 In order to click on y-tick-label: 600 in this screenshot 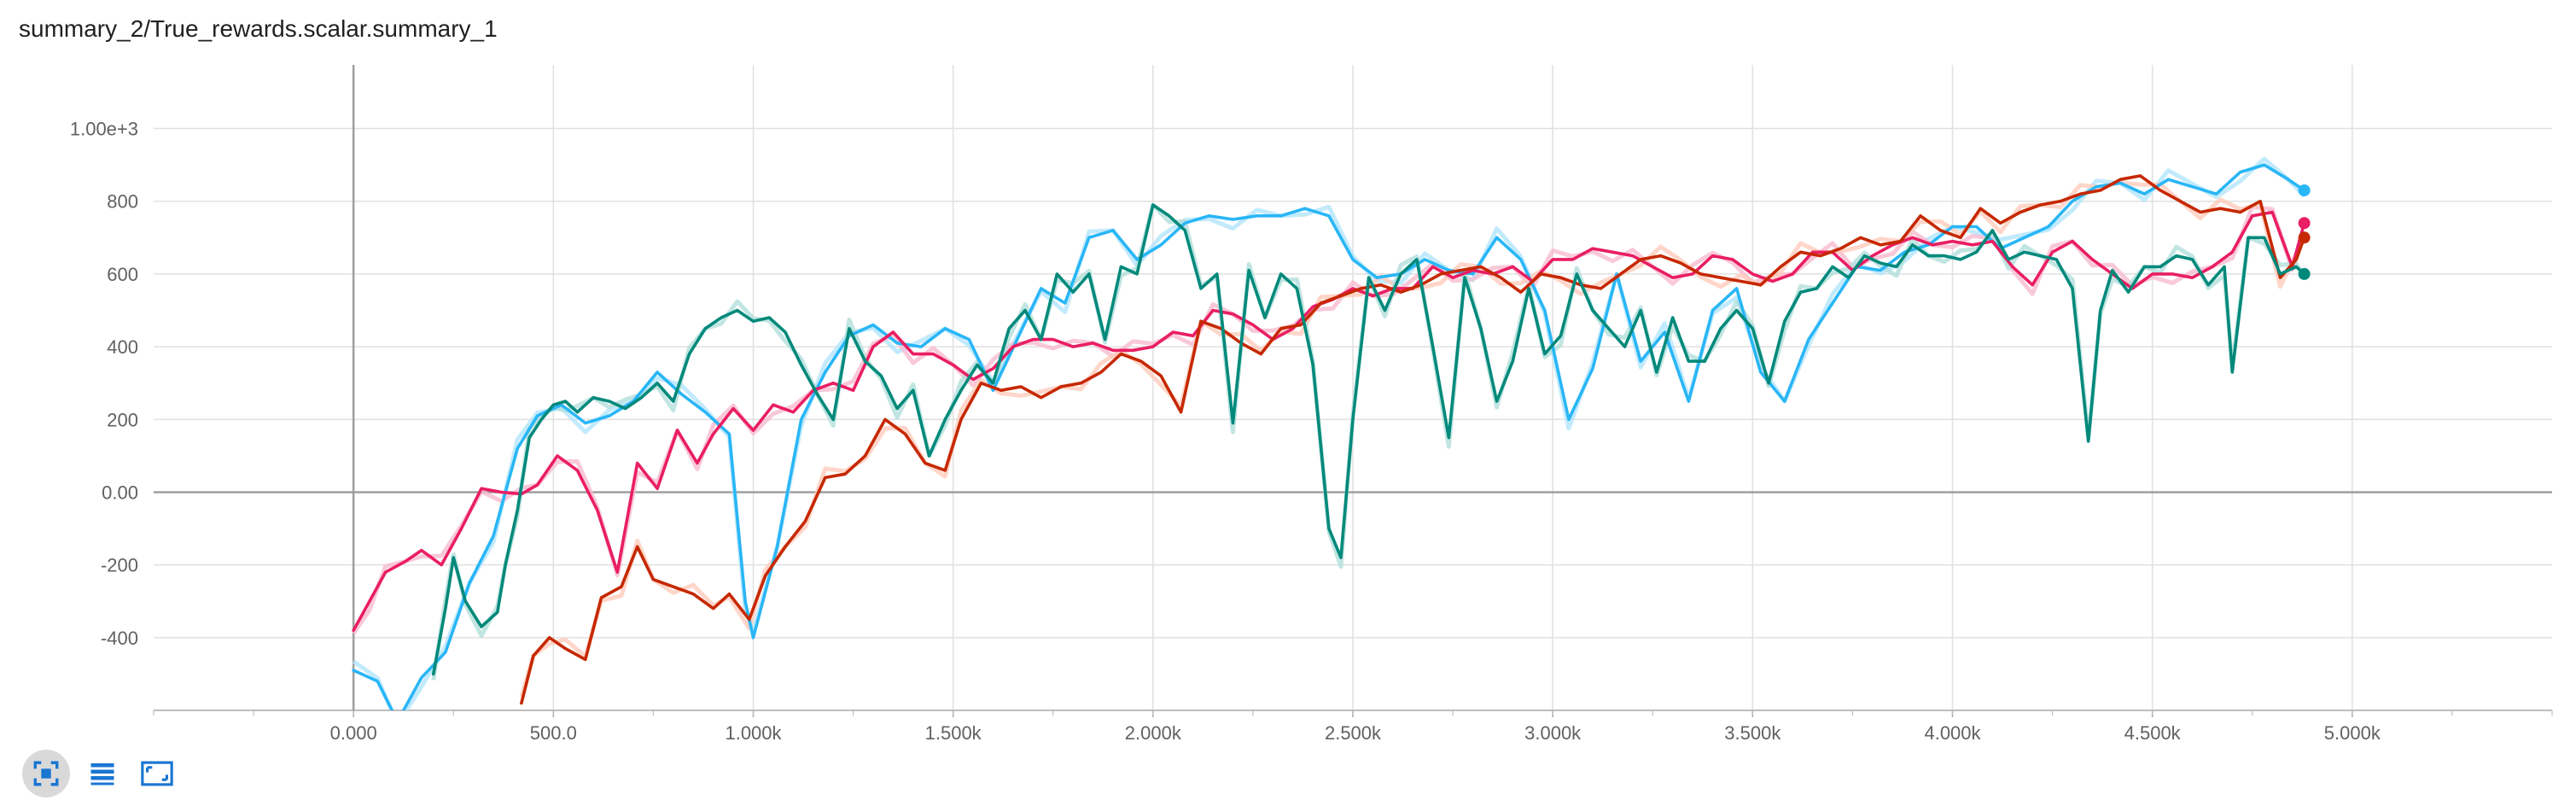, I will do `click(122, 274)`.